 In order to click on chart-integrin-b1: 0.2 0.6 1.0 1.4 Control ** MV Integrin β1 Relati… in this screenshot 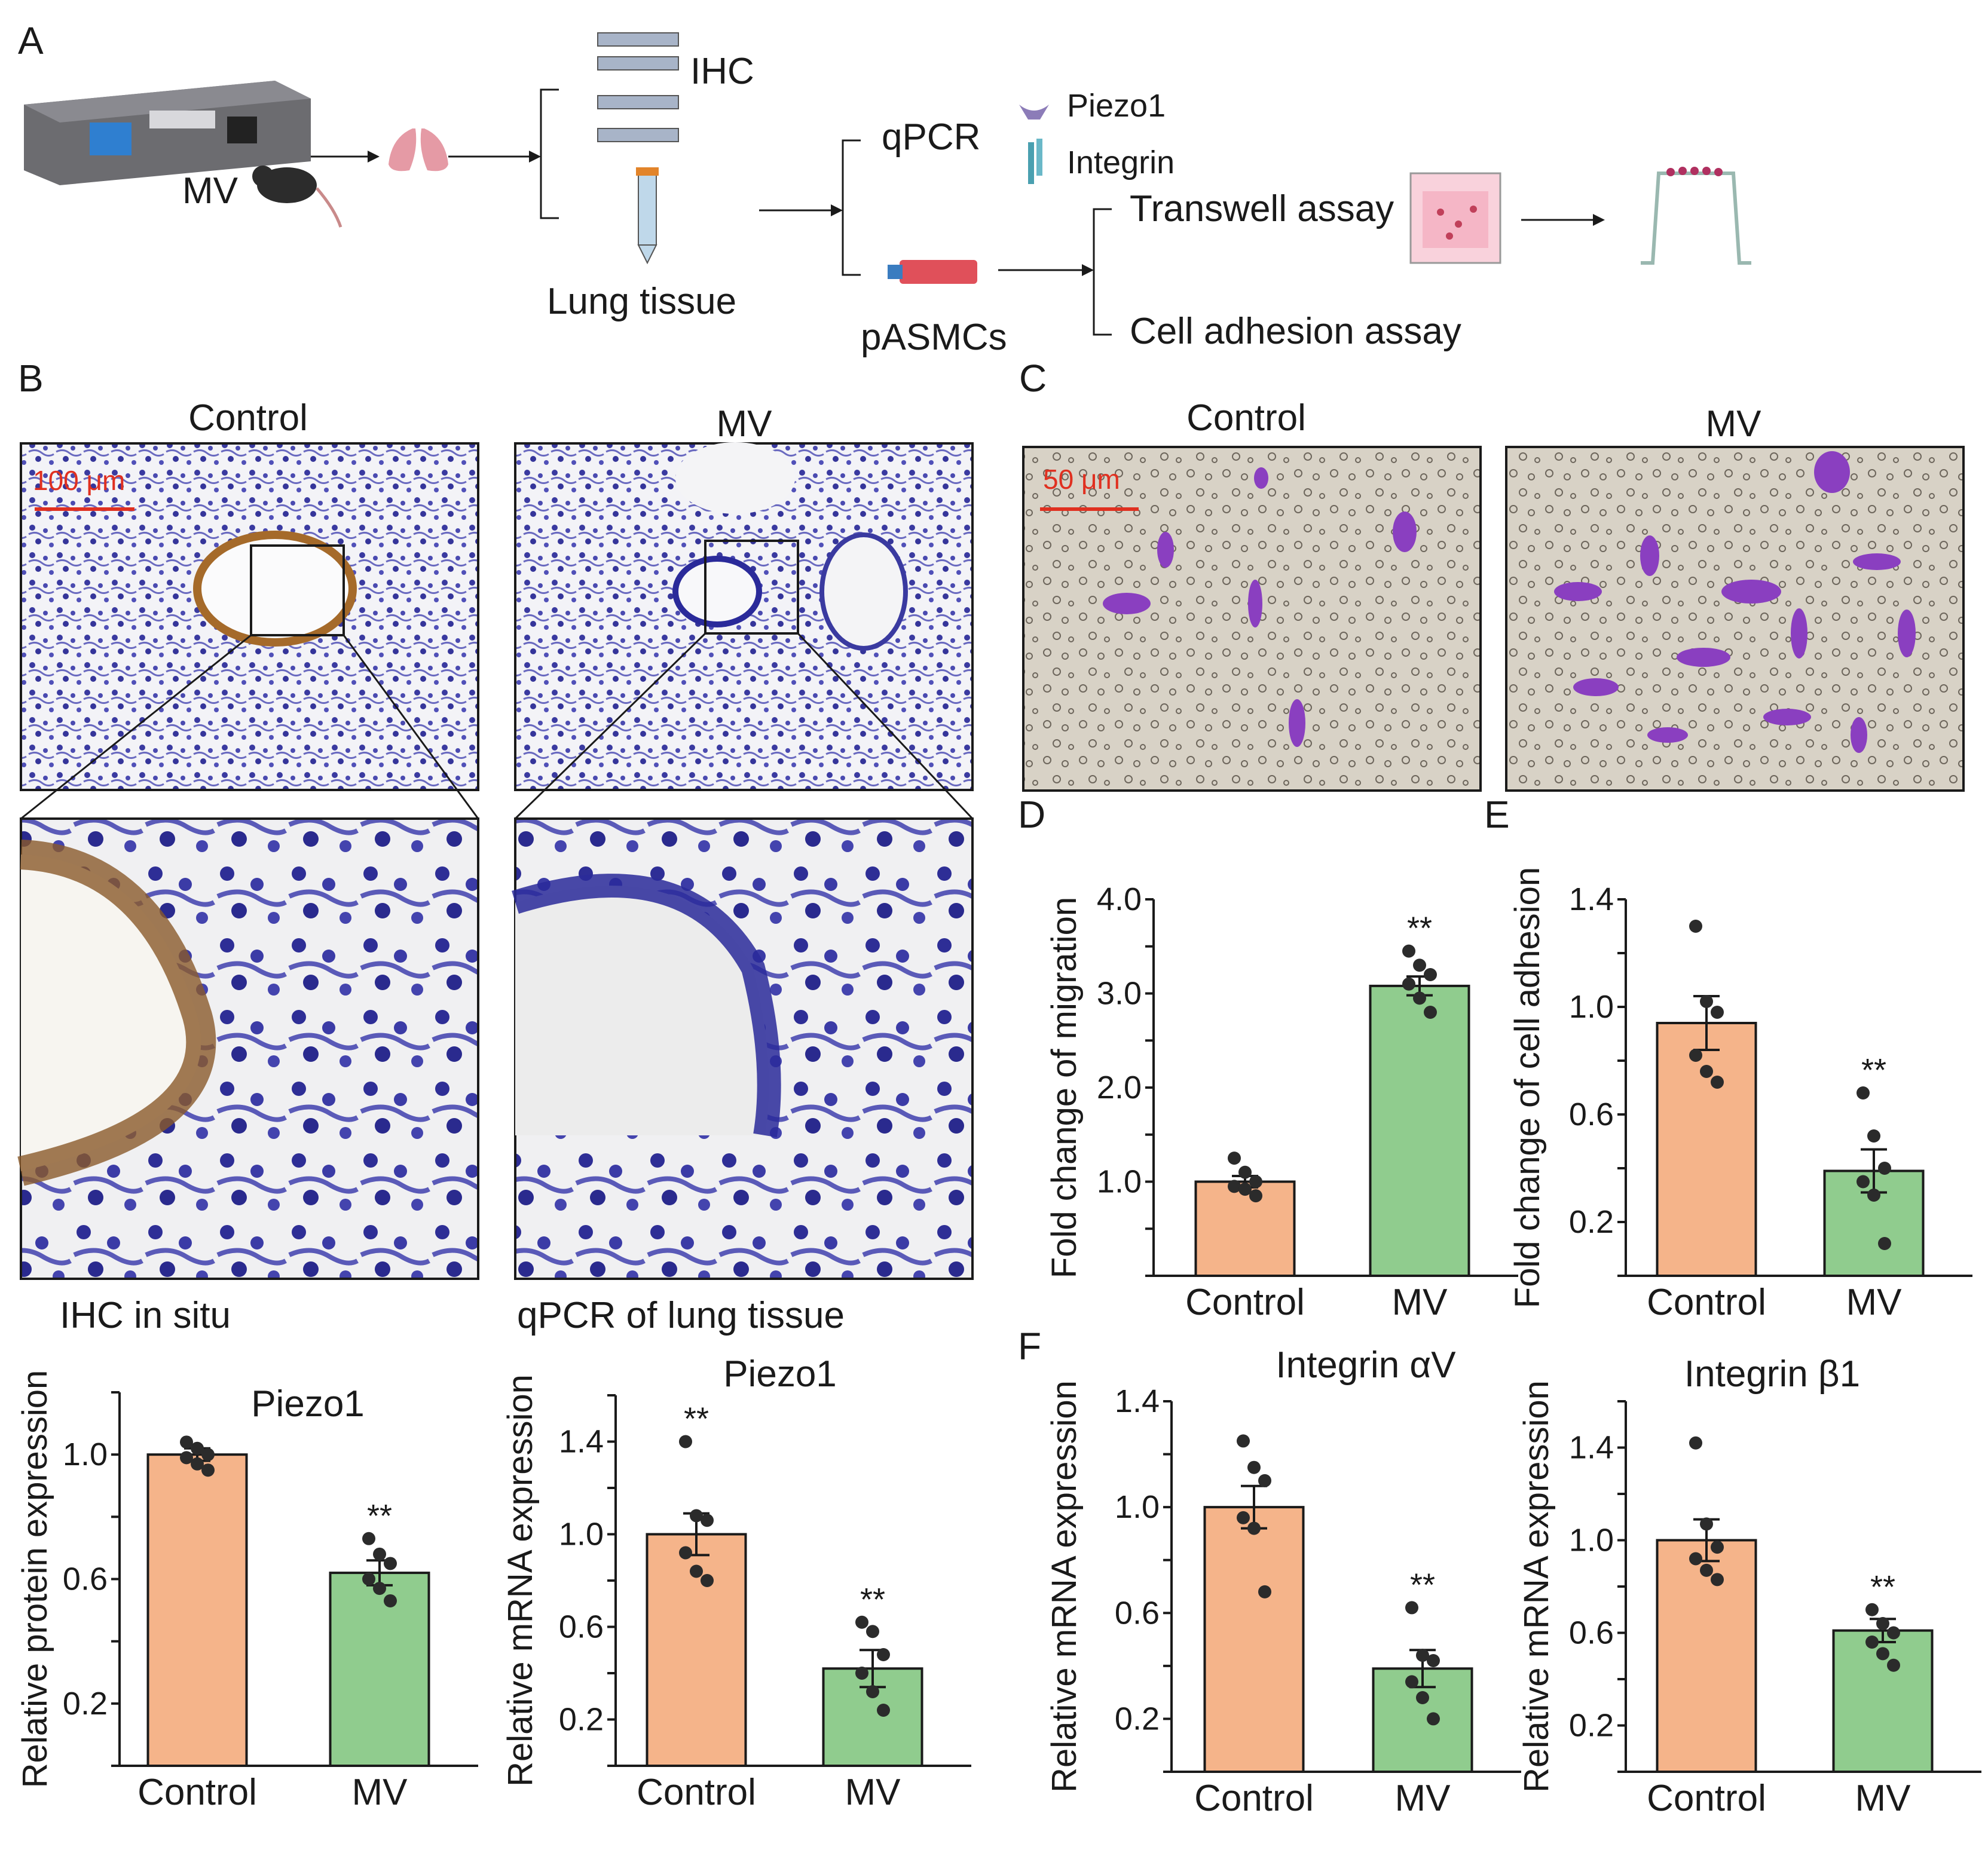, I will do `click(1749, 1586)`.